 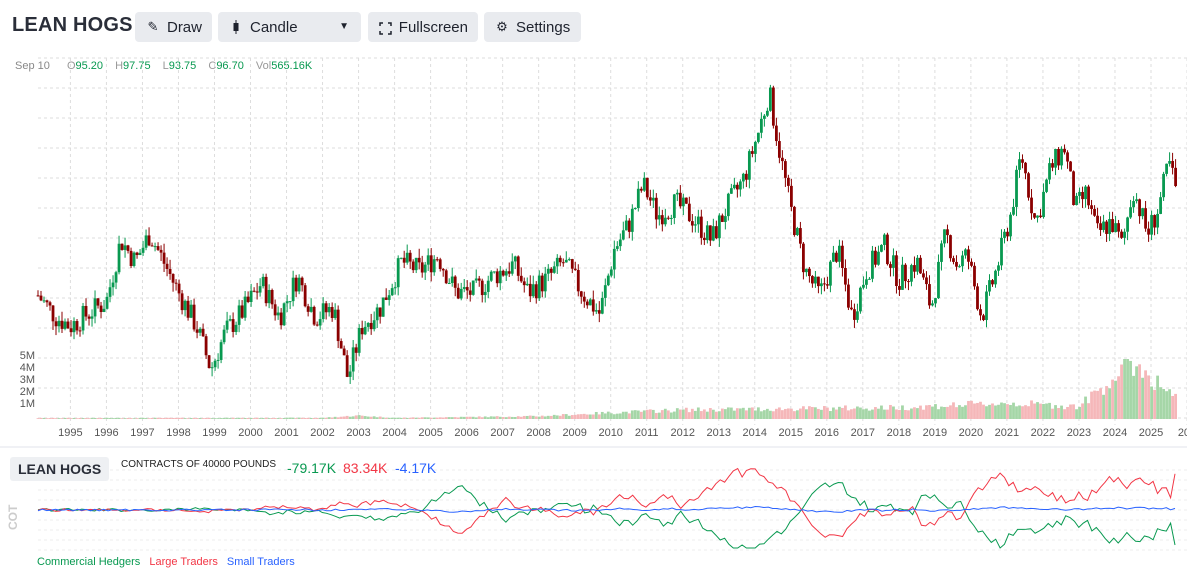 What do you see at coordinates (142, 433) in the screenshot?
I see `x-tick-label: 1997` at bounding box center [142, 433].